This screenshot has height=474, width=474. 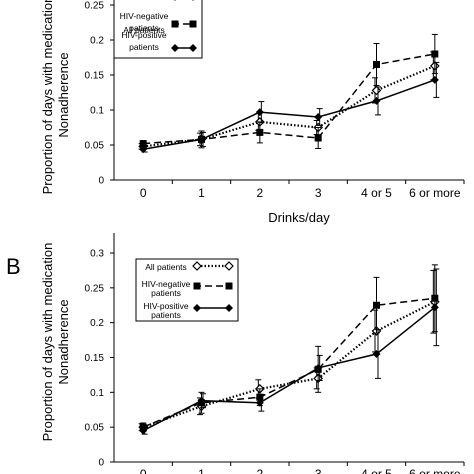 What do you see at coordinates (299, 217) in the screenshot?
I see `x-axis-label: Drinks/day` at bounding box center [299, 217].